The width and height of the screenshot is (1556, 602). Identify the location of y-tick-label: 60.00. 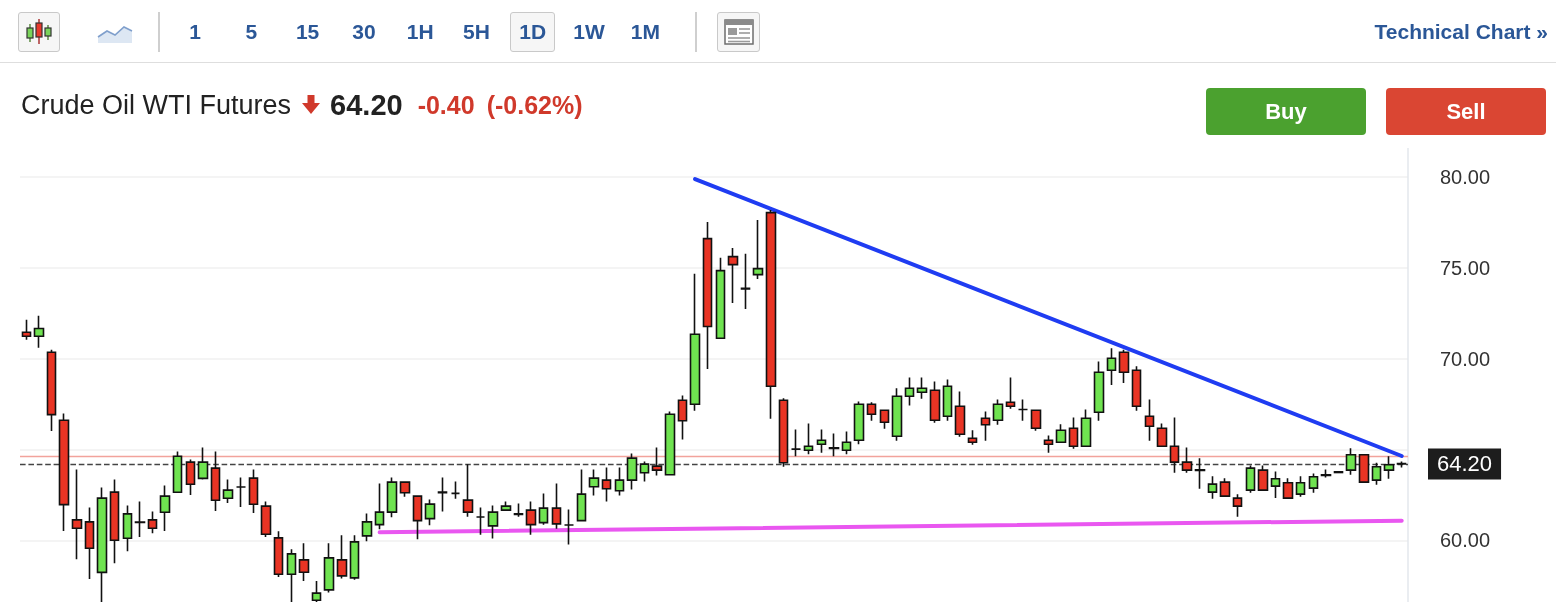
(1465, 540).